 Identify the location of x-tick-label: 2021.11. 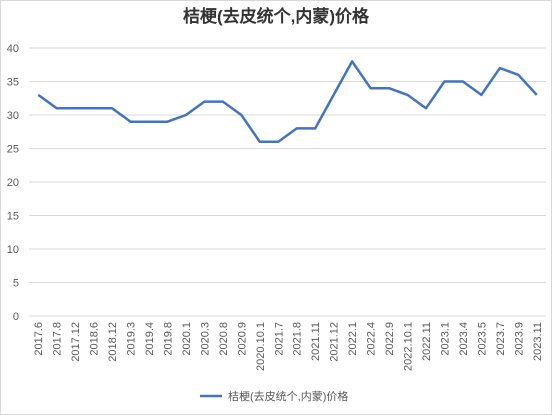
(316, 341).